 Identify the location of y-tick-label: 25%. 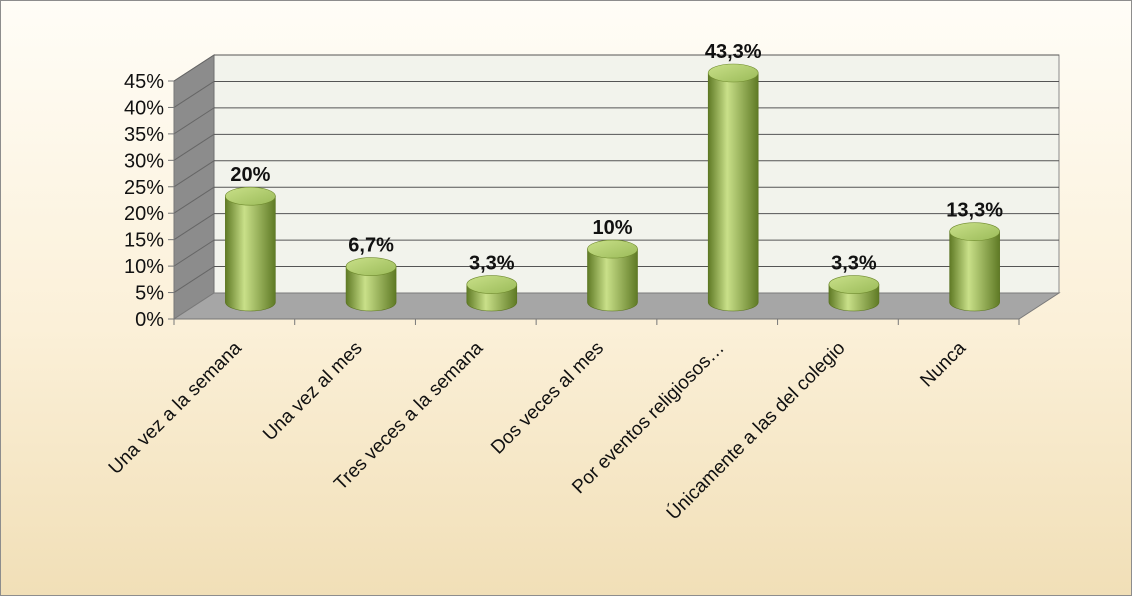
(144, 188).